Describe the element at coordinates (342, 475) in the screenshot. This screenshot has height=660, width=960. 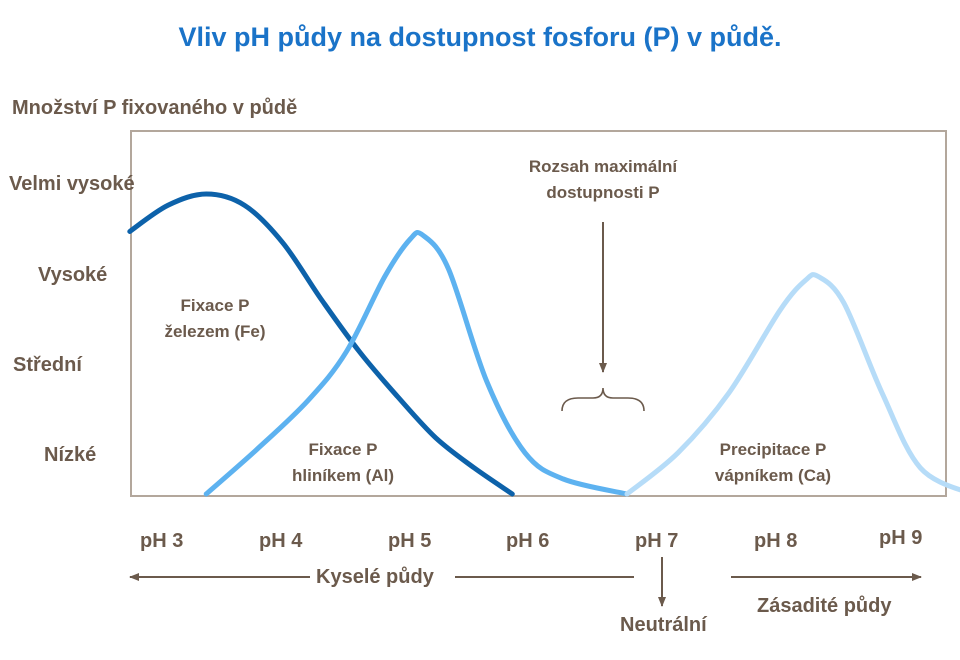
I see `aluminium-fixation-line2: hliníkem (Al)` at that location.